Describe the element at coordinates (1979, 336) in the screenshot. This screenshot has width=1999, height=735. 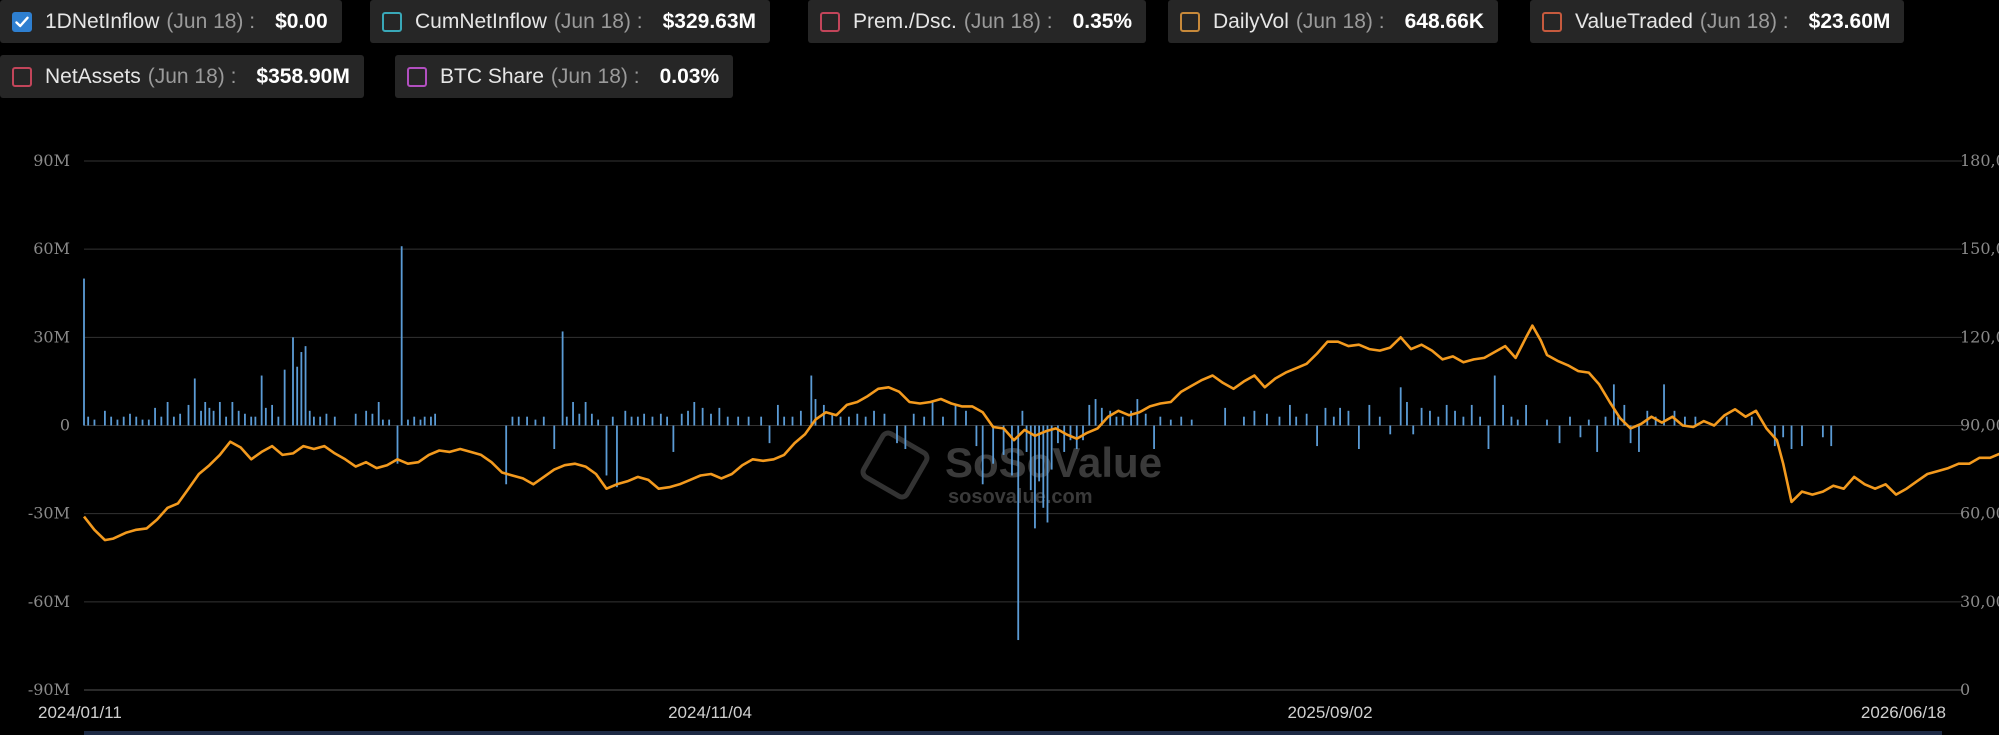
I see `right-axis-tick: 120,000` at that location.